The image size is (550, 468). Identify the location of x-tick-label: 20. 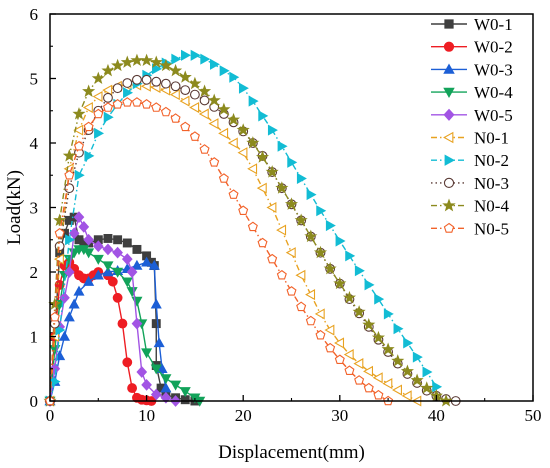
(243, 415).